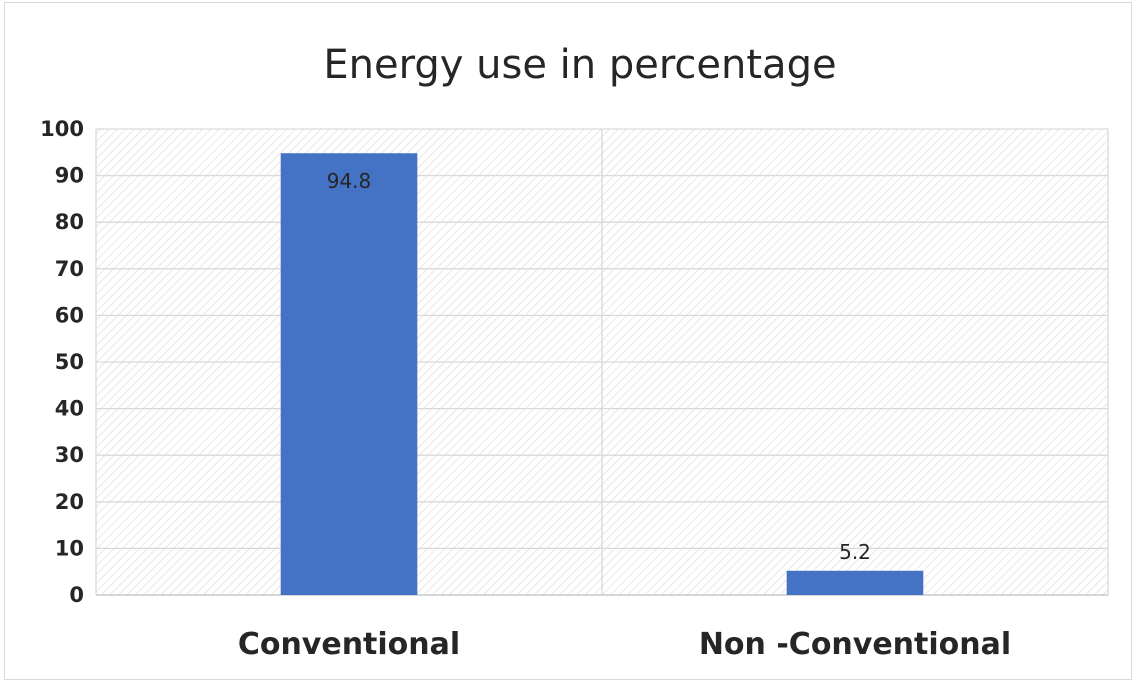 The width and height of the screenshot is (1136, 684). I want to click on y-tick-80: 80, so click(69, 222).